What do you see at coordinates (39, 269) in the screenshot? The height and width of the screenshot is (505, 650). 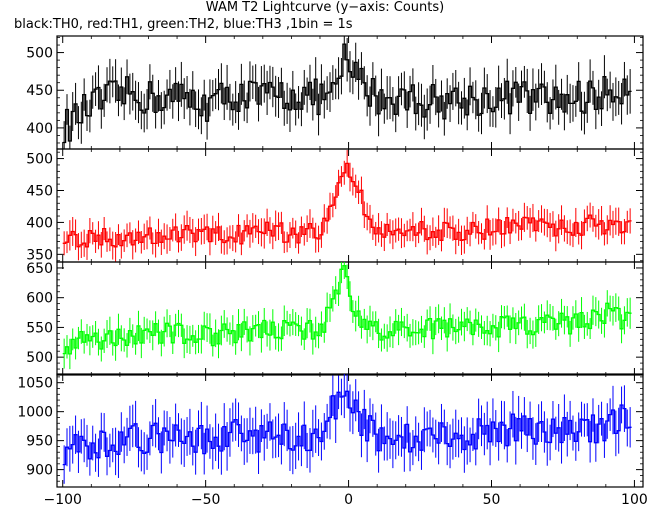 I see `y-tick-label-th2: 650` at bounding box center [39, 269].